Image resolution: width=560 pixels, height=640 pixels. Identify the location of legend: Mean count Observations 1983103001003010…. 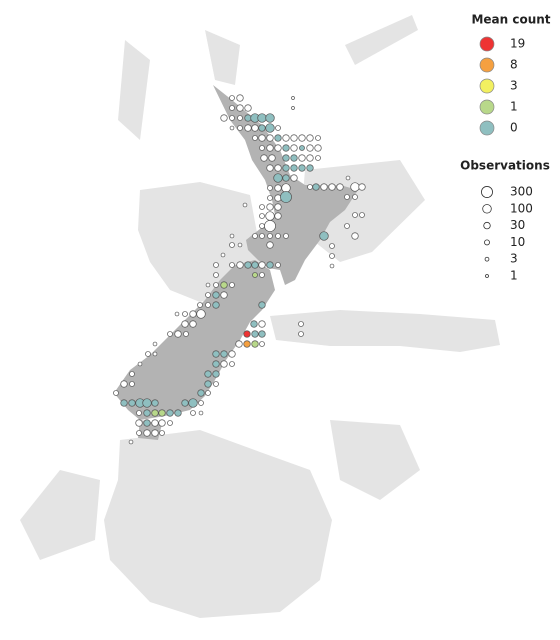
(505, 148).